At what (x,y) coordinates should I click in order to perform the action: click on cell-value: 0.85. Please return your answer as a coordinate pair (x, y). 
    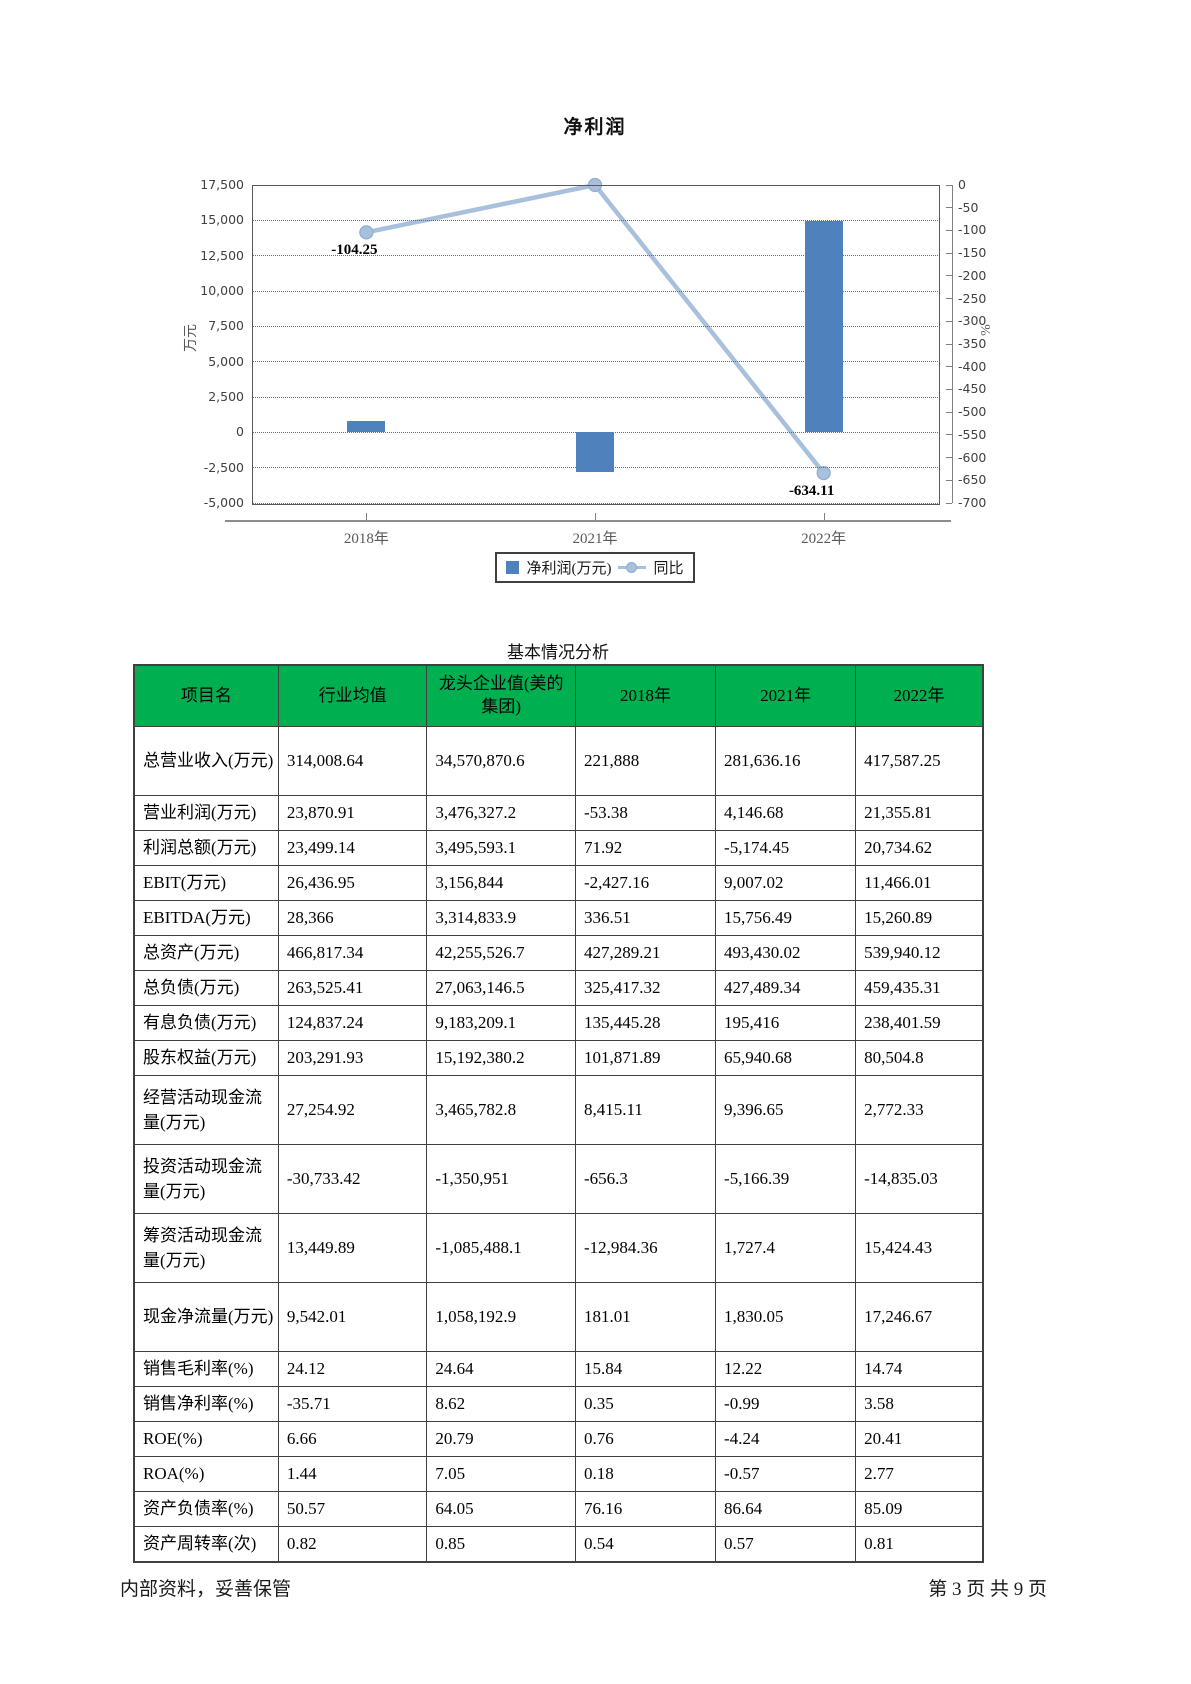
    Looking at the image, I should click on (501, 1544).